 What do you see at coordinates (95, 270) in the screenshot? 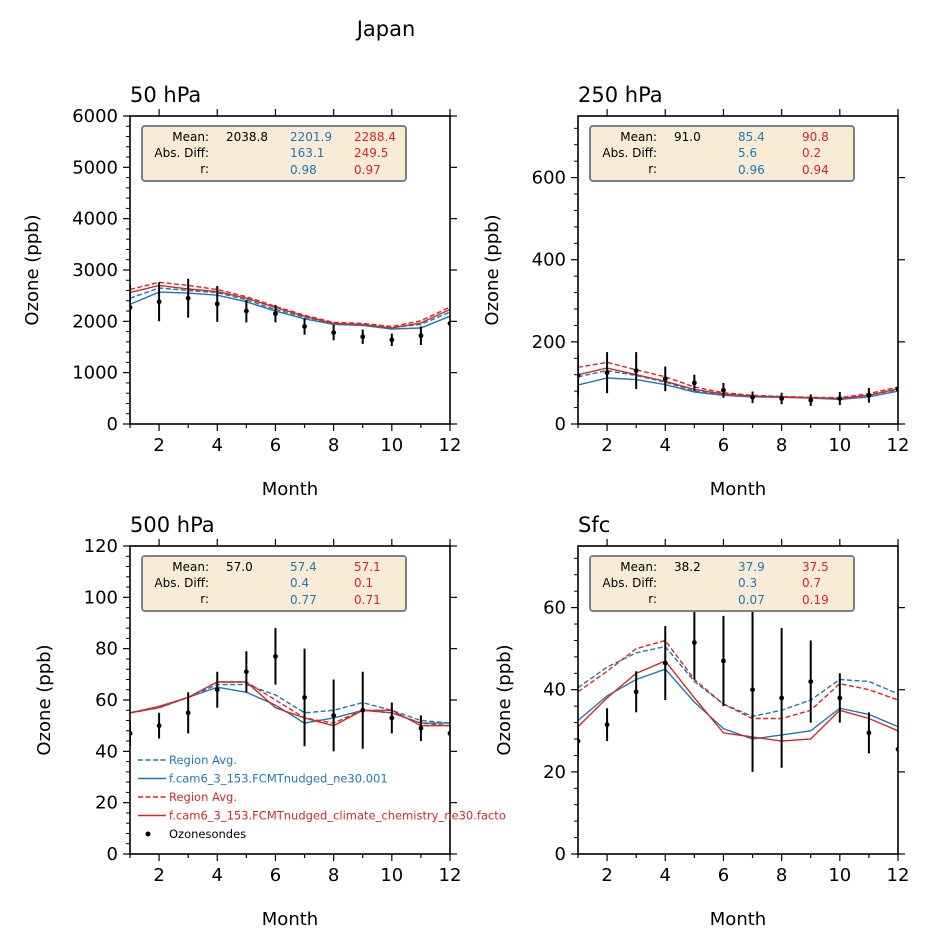
I see `y-tick-label: 3000` at bounding box center [95, 270].